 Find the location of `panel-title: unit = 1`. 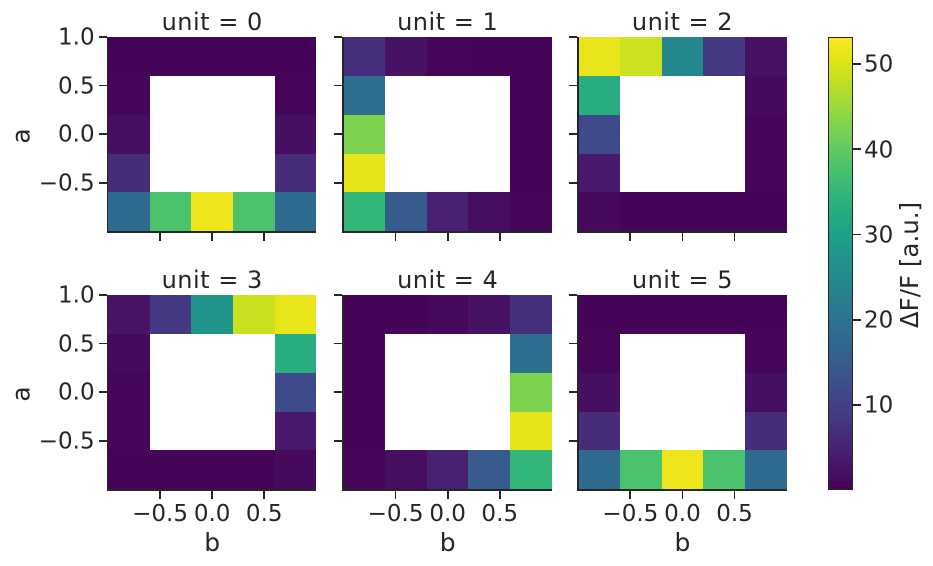

panel-title: unit = 1 is located at coordinates (448, 22).